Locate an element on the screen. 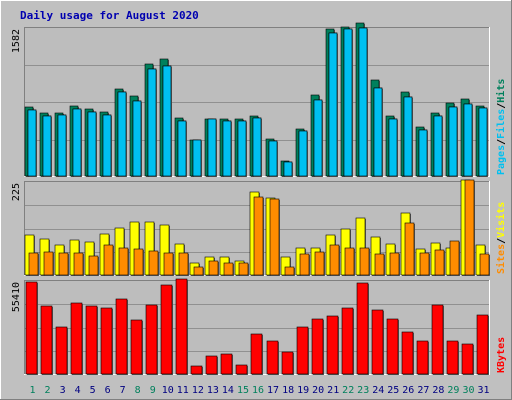 The width and height of the screenshot is (512, 400). day-label-10: 10 is located at coordinates (168, 390).